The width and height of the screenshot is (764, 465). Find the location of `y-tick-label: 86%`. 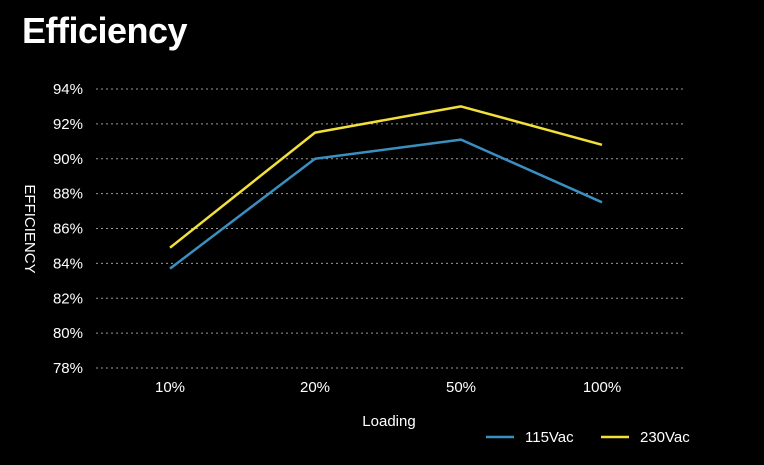

y-tick-label: 86% is located at coordinates (68, 229).